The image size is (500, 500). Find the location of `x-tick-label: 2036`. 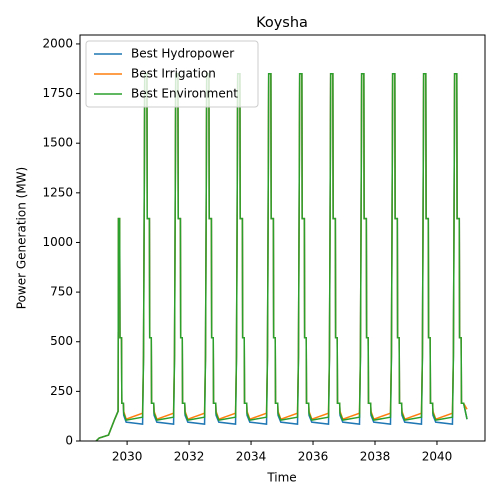

x-tick-label: 2036 is located at coordinates (313, 457).